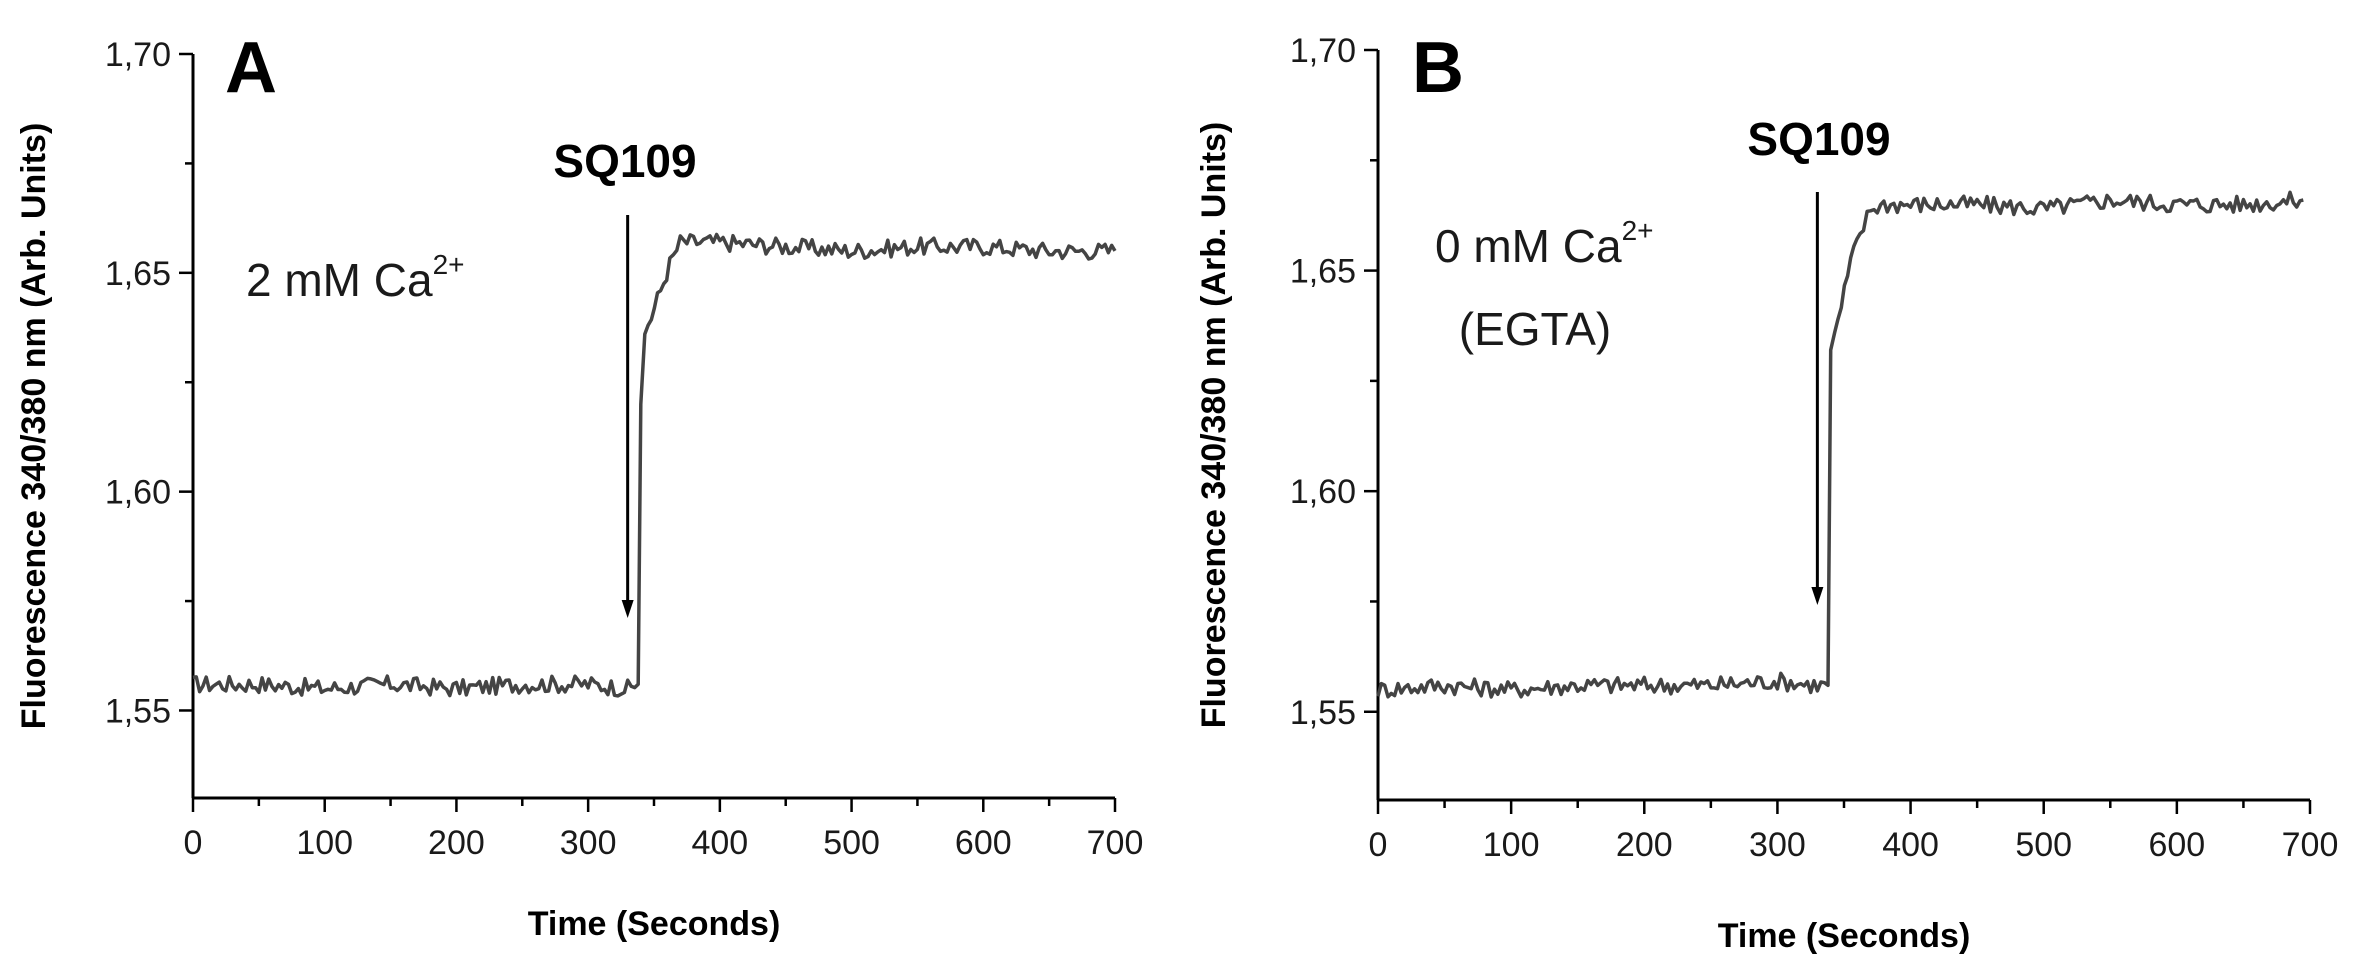 The image size is (2367, 966). What do you see at coordinates (339, 280) in the screenshot?
I see `condition-label-text: 2 mM Ca` at bounding box center [339, 280].